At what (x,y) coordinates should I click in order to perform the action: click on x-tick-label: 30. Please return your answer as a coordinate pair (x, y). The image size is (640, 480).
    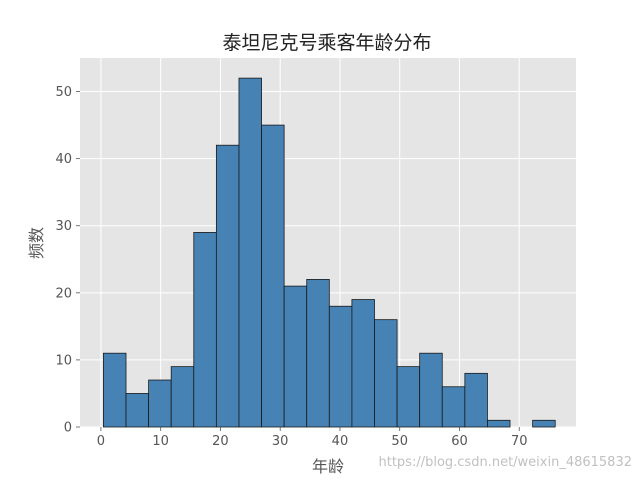
    Looking at the image, I should click on (280, 441).